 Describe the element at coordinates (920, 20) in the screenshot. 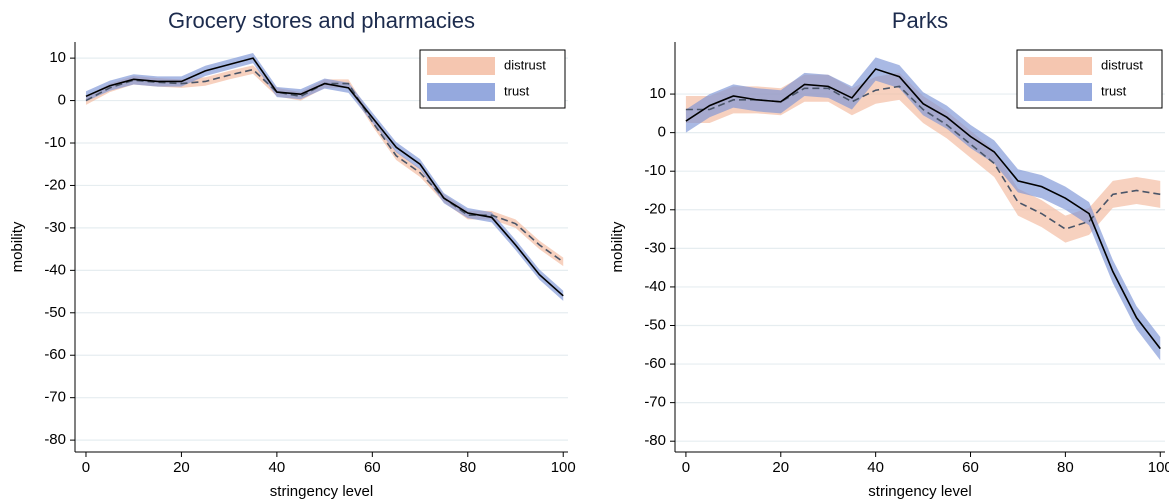

I see `chart-title: Parks` at that location.